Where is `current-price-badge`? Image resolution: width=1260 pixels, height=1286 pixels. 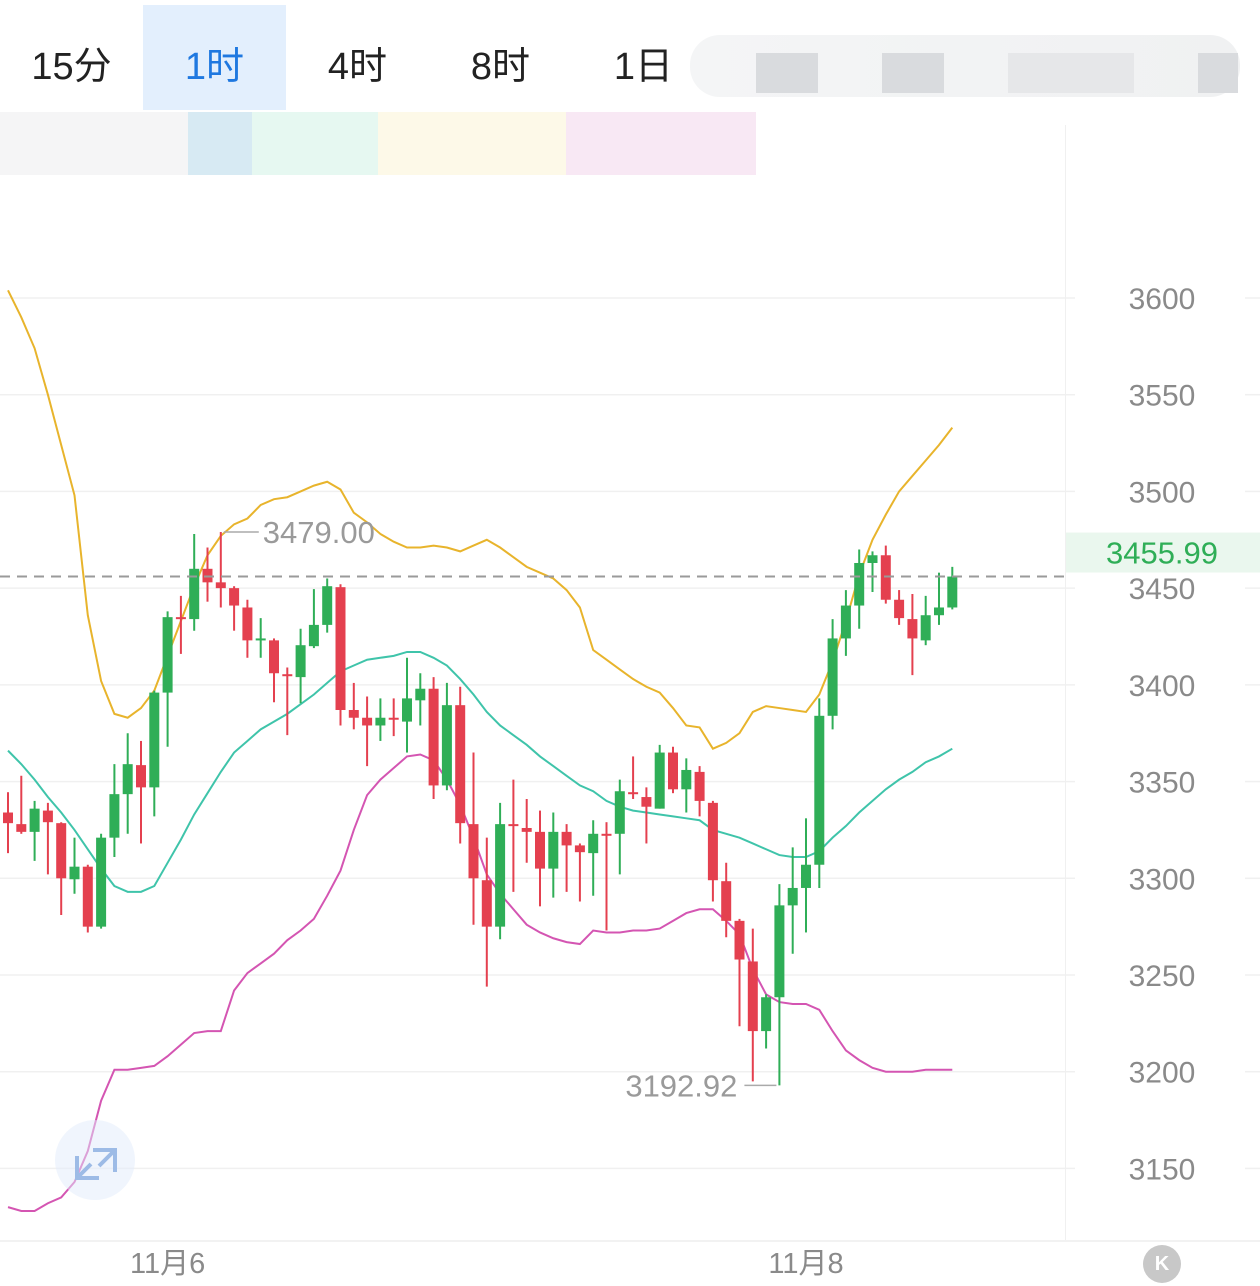 current-price-badge is located at coordinates (1163, 552).